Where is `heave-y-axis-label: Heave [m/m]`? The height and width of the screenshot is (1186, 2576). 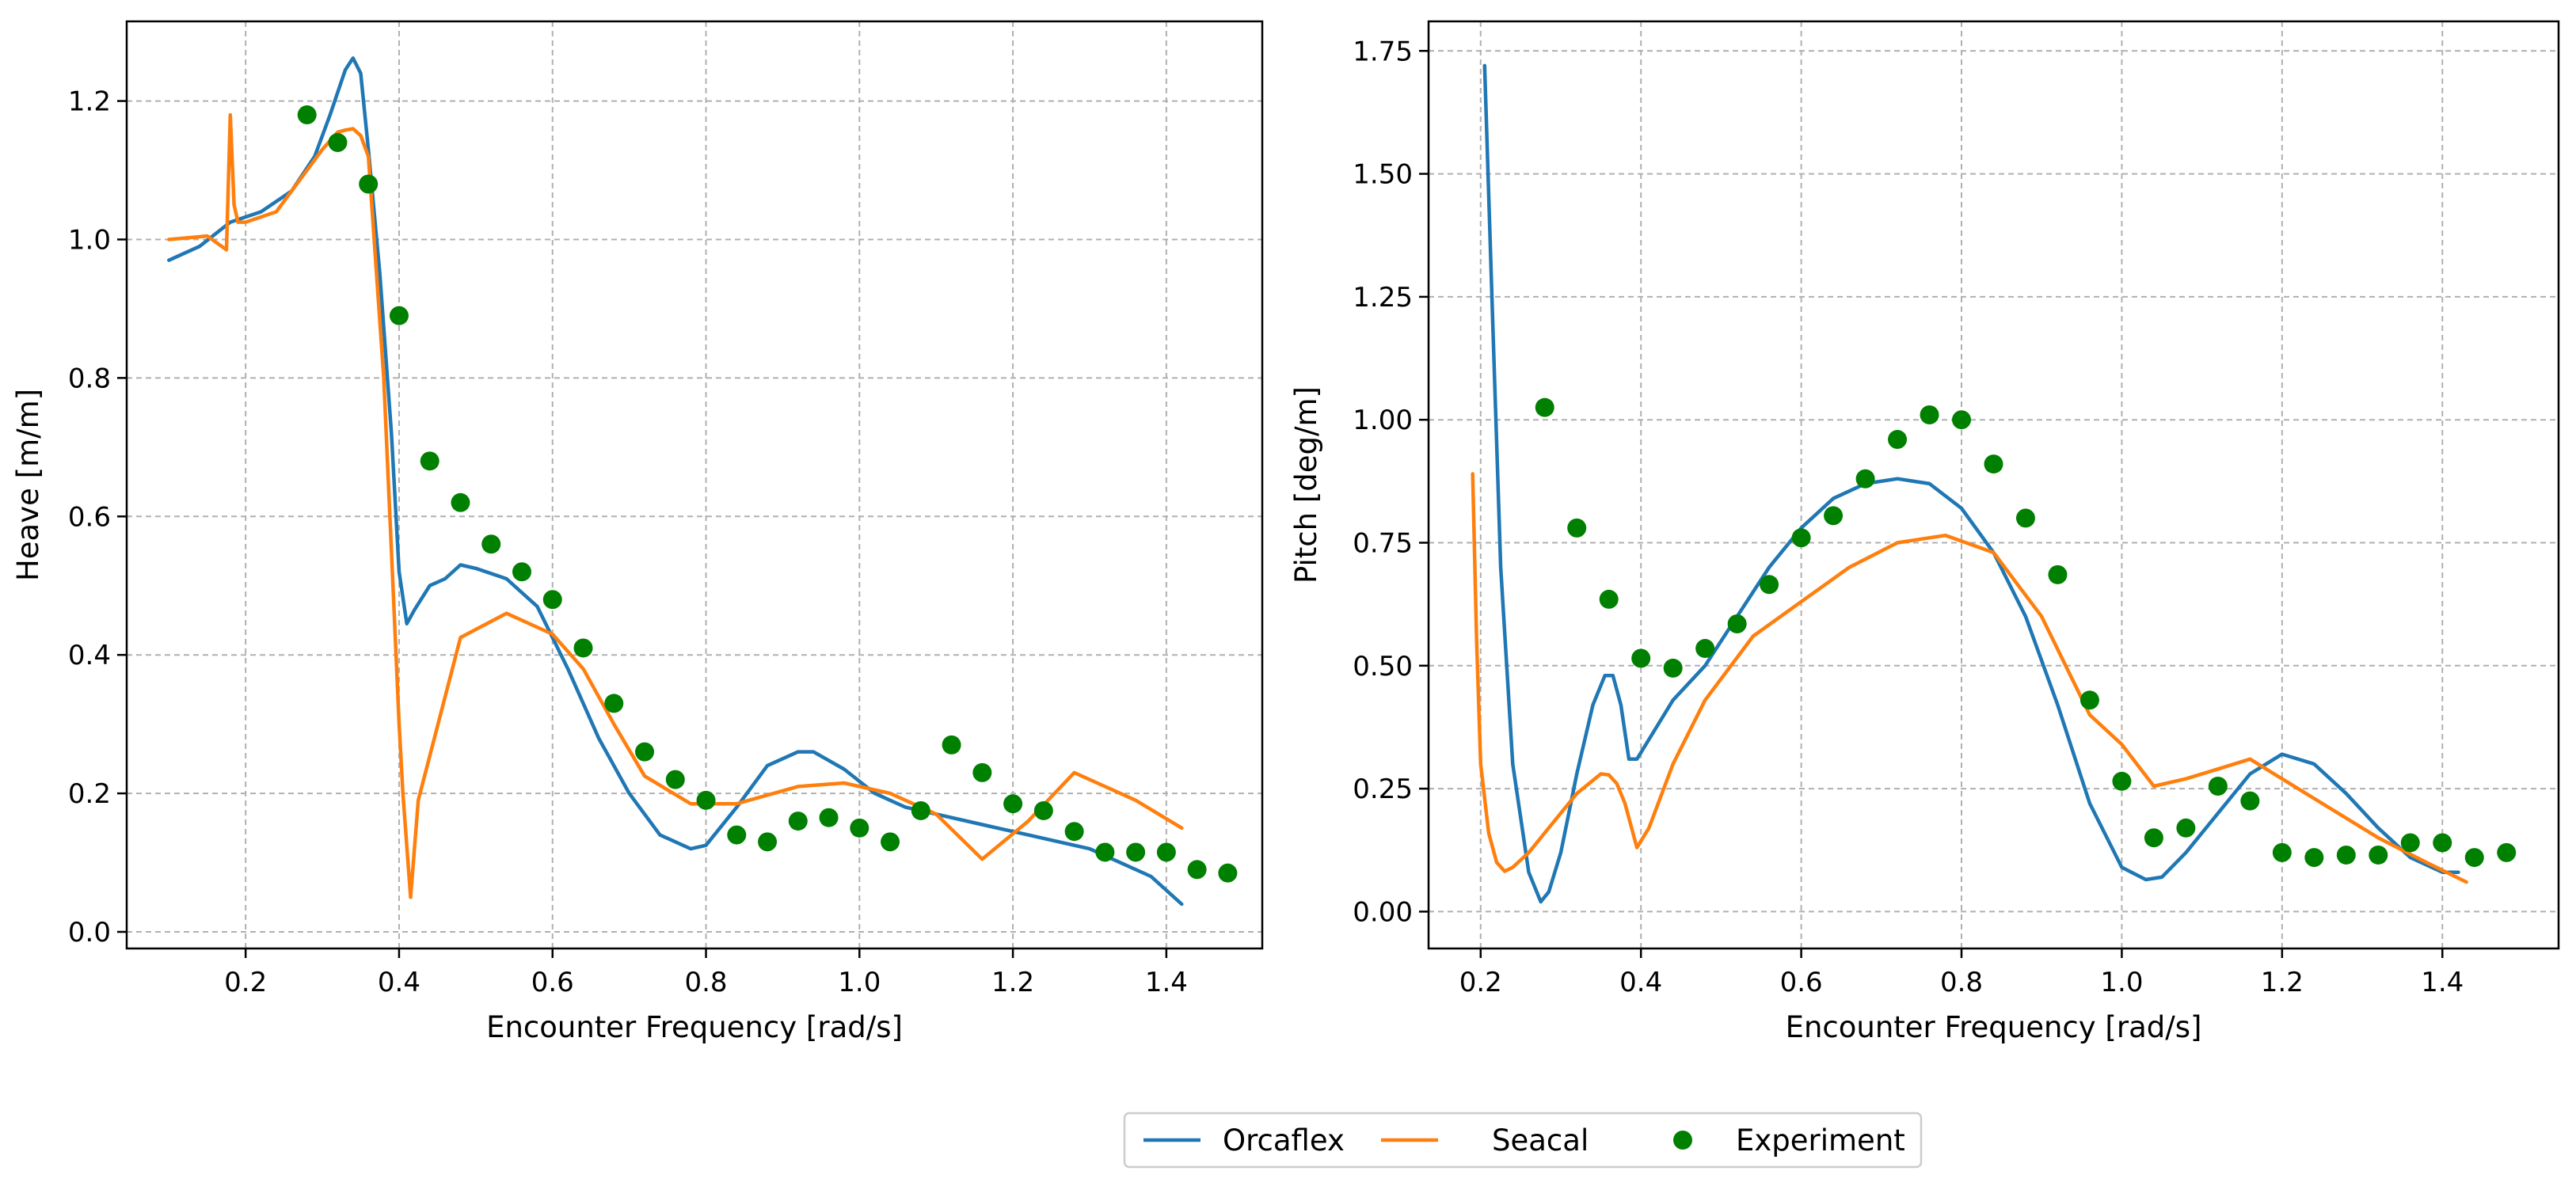 heave-y-axis-label: Heave [m/m] is located at coordinates (28, 485).